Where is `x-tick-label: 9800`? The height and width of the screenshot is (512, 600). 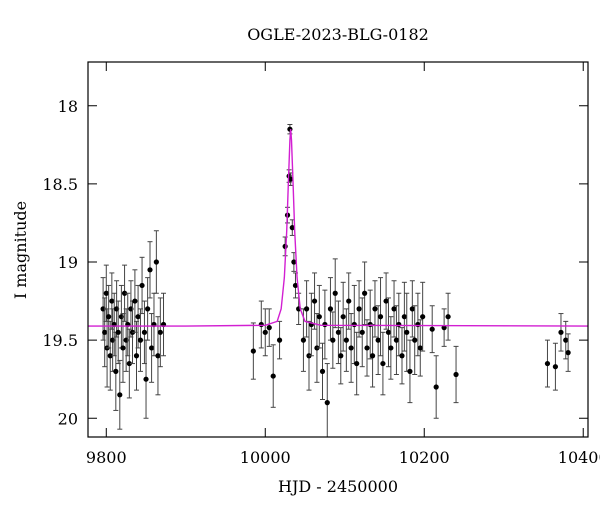
x-tick-label: 9800 is located at coordinates (106, 457).